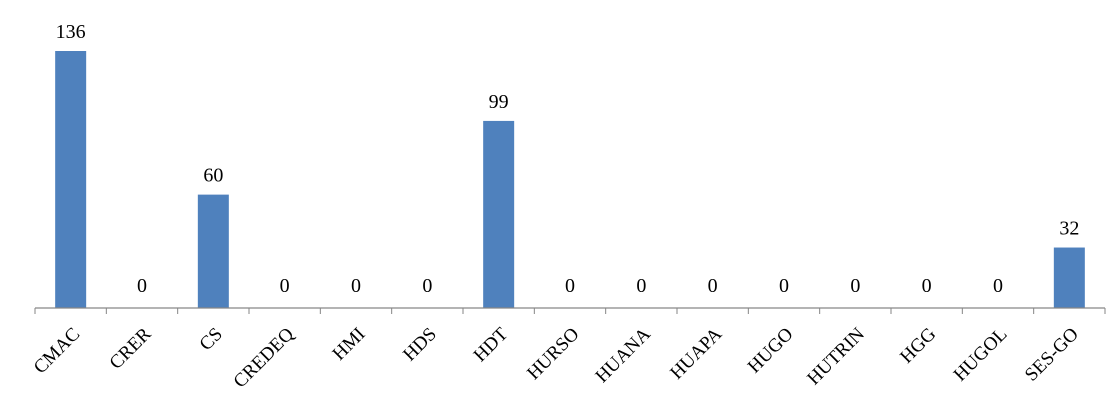  Describe the element at coordinates (784, 286) in the screenshot. I see `data-label-hugo: 0` at that location.